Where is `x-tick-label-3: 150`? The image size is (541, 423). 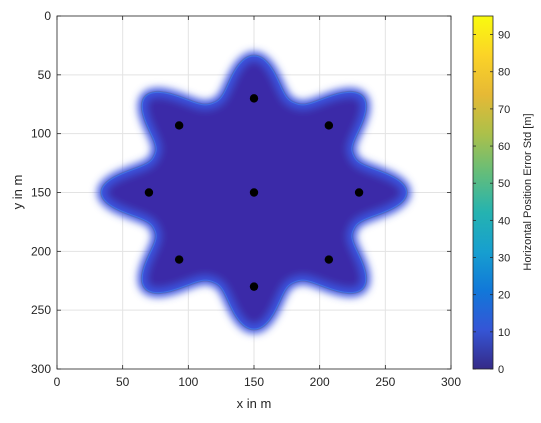 x-tick-label-3: 150 is located at coordinates (254, 382).